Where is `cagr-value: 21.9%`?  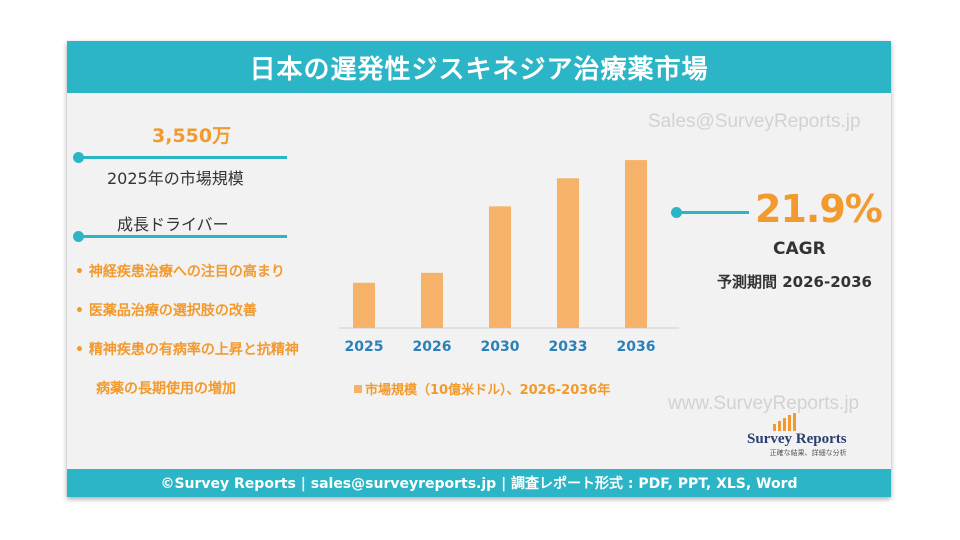 cagr-value: 21.9% is located at coordinates (819, 209).